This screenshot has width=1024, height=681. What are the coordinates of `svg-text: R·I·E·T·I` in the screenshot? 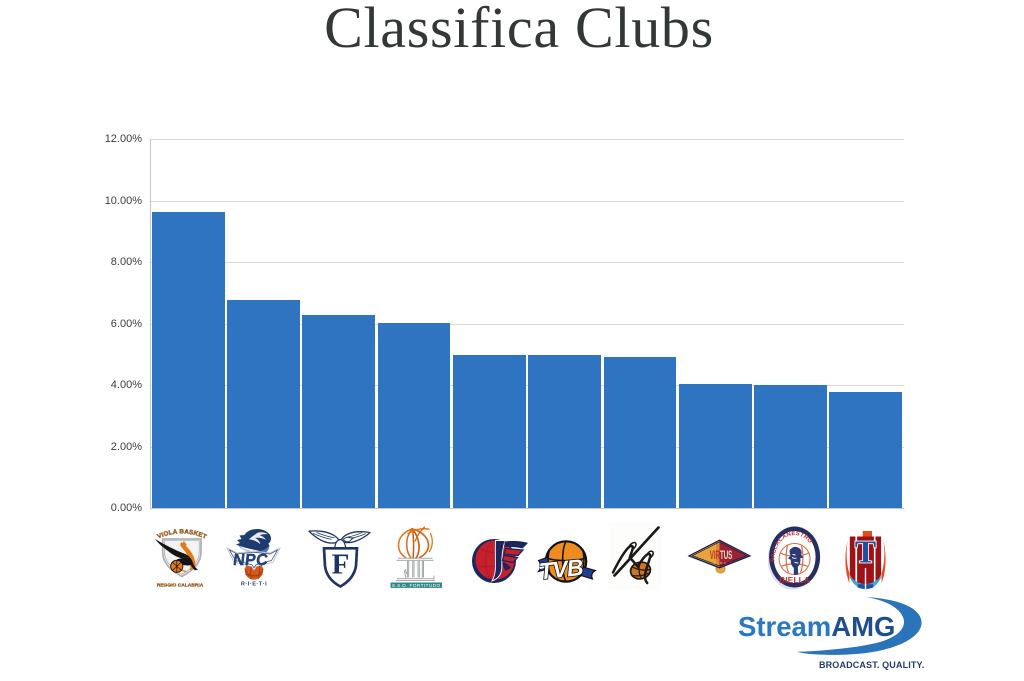 It's located at (254, 585).